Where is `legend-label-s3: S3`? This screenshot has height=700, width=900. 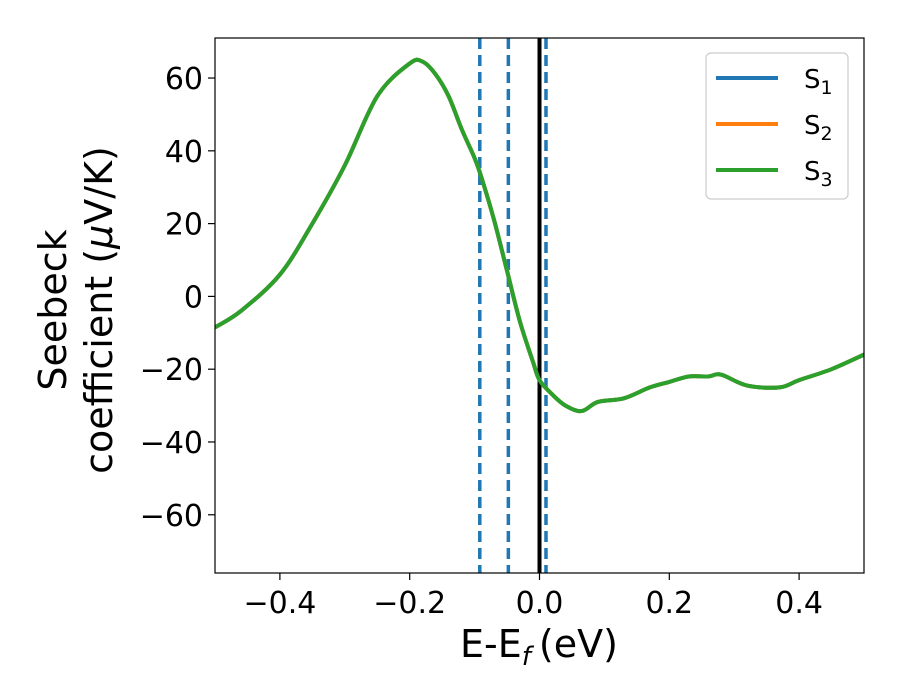
legend-label-s3: S3 is located at coordinates (818, 174).